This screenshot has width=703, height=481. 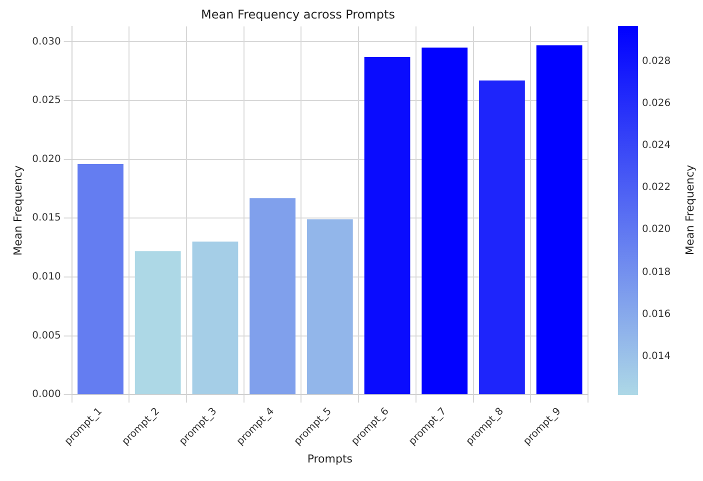 What do you see at coordinates (656, 188) in the screenshot?
I see `color-bar-label: 0.022` at bounding box center [656, 188].